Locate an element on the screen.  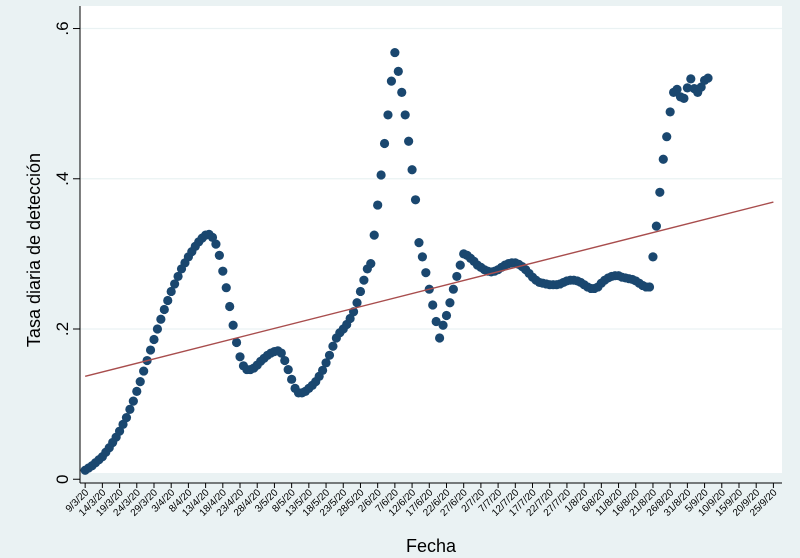
y-tick-label-3: .6 is located at coordinates (62, 28).